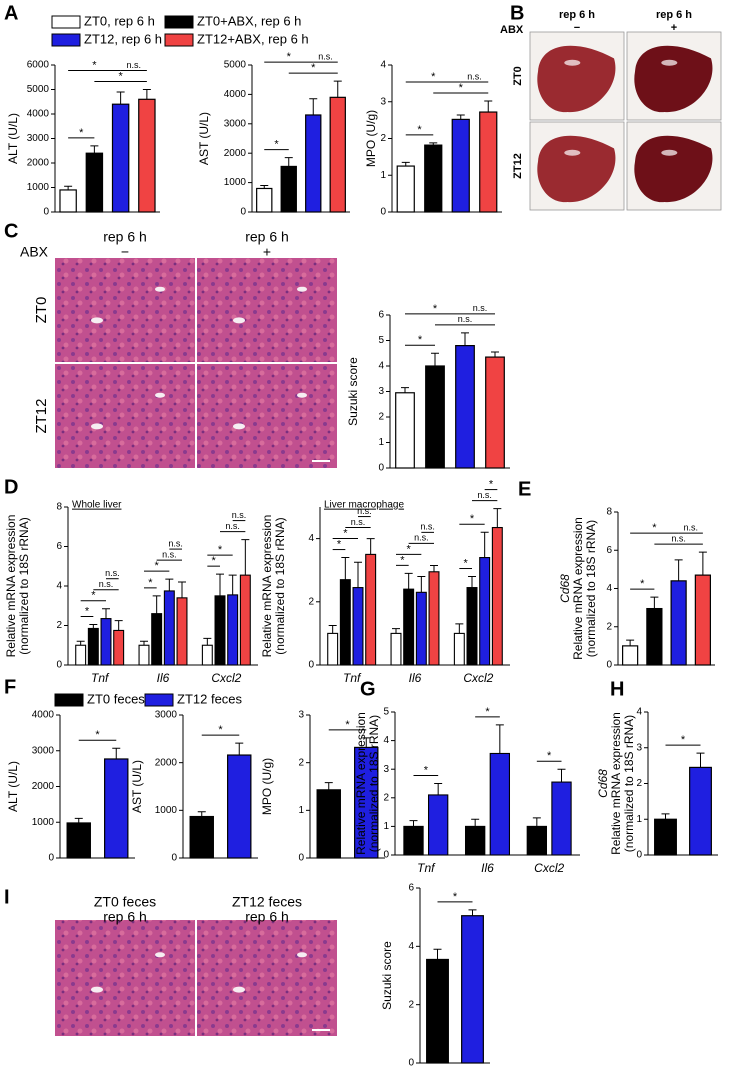 This screenshot has height=1066, width=733. Describe the element at coordinates (11, 231) in the screenshot. I see `panel-label: C` at that location.